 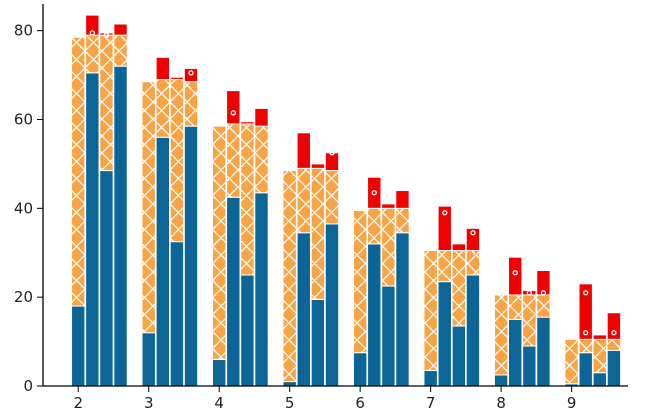 I want to click on y-tick-label-20: 20, so click(x=23, y=297).